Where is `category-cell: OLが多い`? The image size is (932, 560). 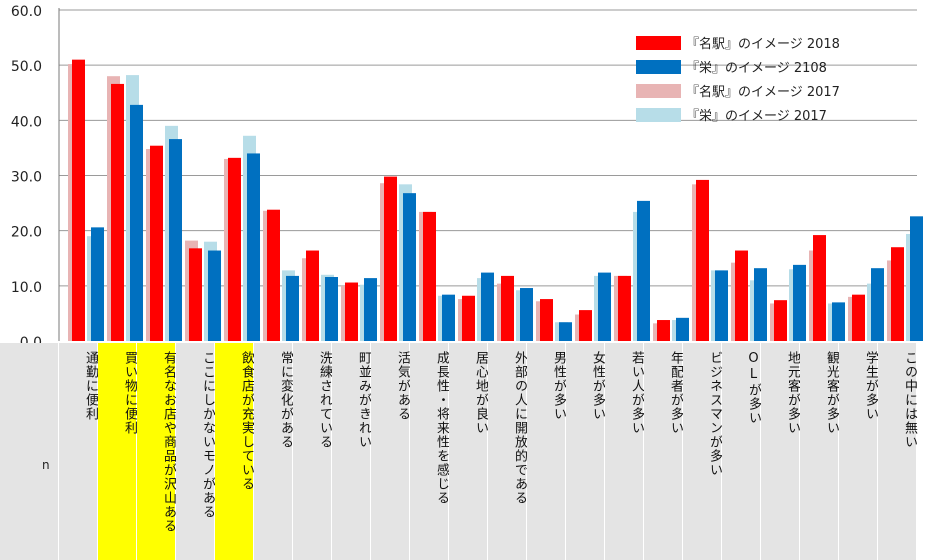
category-cell: OLが多い is located at coordinates (741, 451).